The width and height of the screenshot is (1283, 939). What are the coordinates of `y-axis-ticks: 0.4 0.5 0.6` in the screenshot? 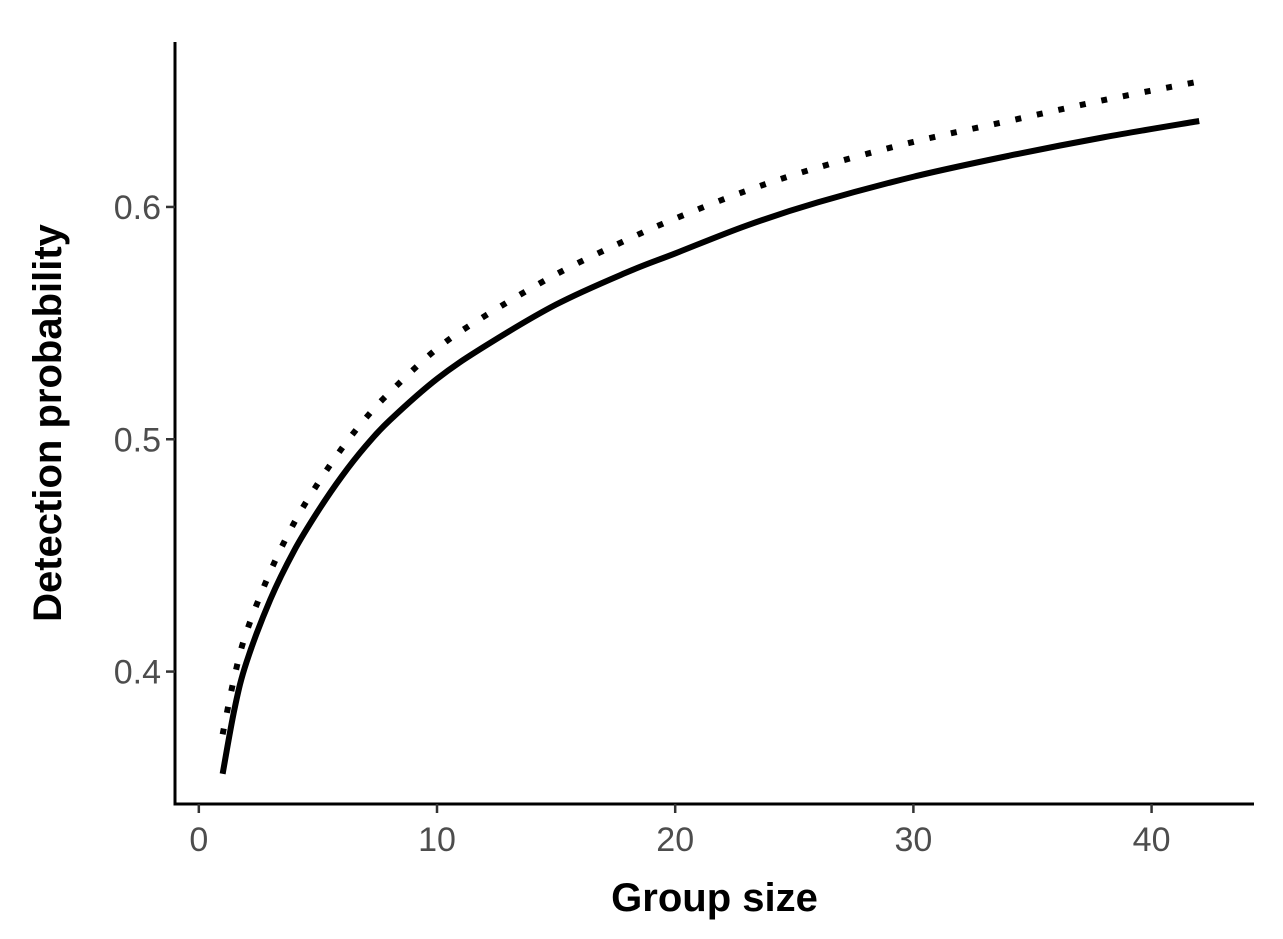 It's located at (144, 440).